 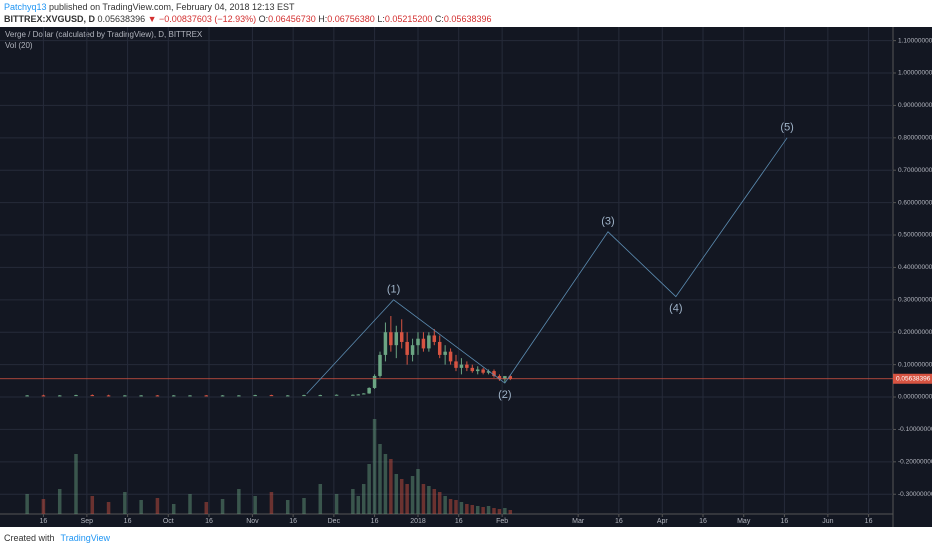 I want to click on wave-label: (1), so click(x=393, y=290).